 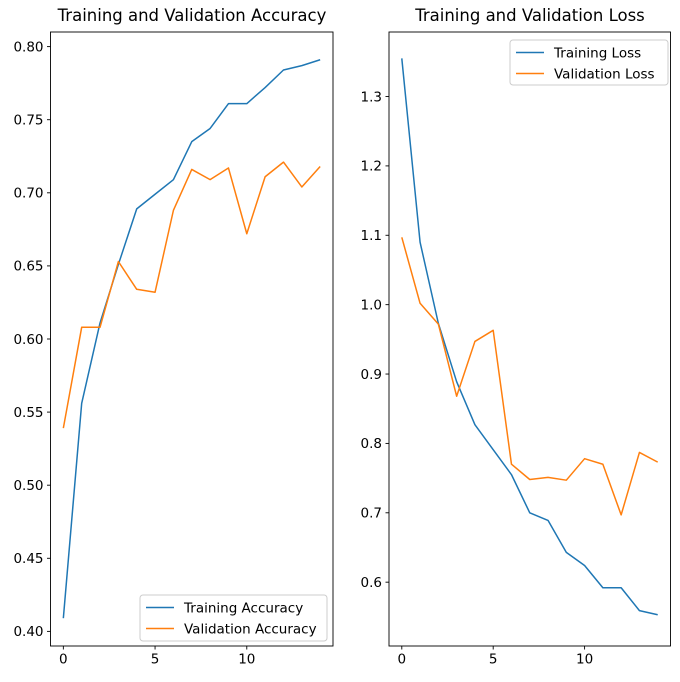 What do you see at coordinates (371, 97) in the screenshot?
I see `y-tick-label: 1.3` at bounding box center [371, 97].